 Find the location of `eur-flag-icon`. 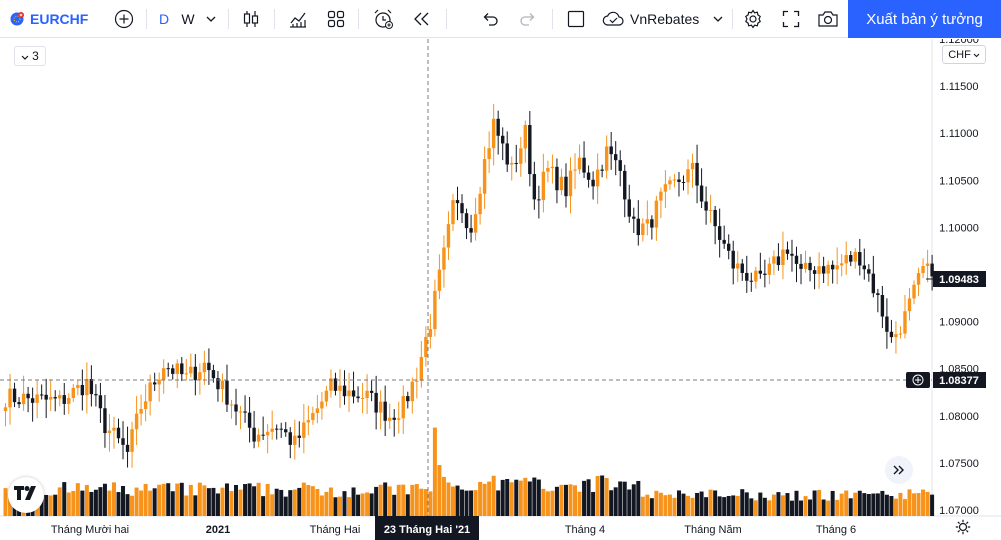

eur-flag-icon is located at coordinates (17, 19).